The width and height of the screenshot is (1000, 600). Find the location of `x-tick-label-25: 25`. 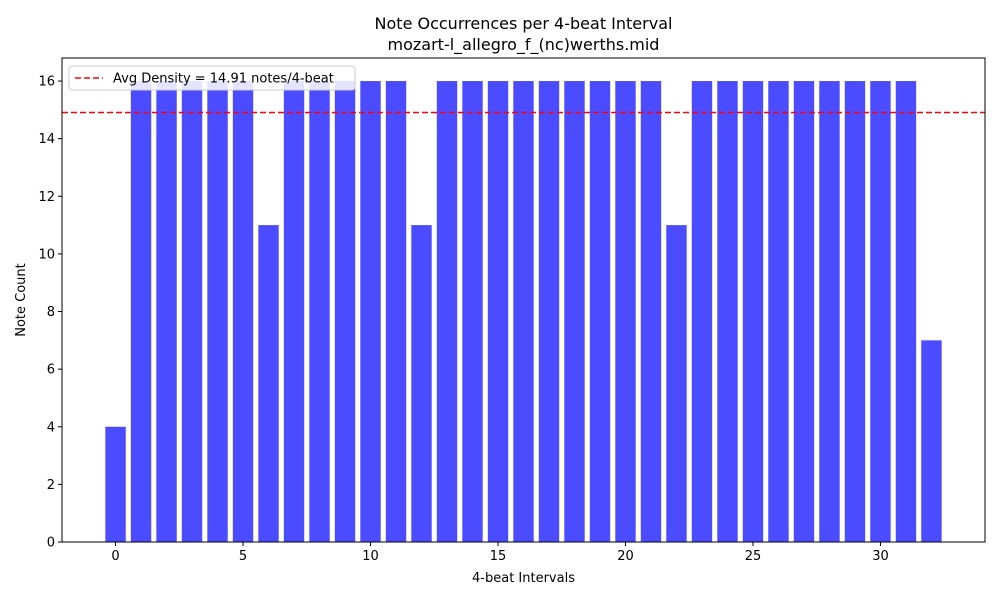

x-tick-label-25: 25 is located at coordinates (753, 556).